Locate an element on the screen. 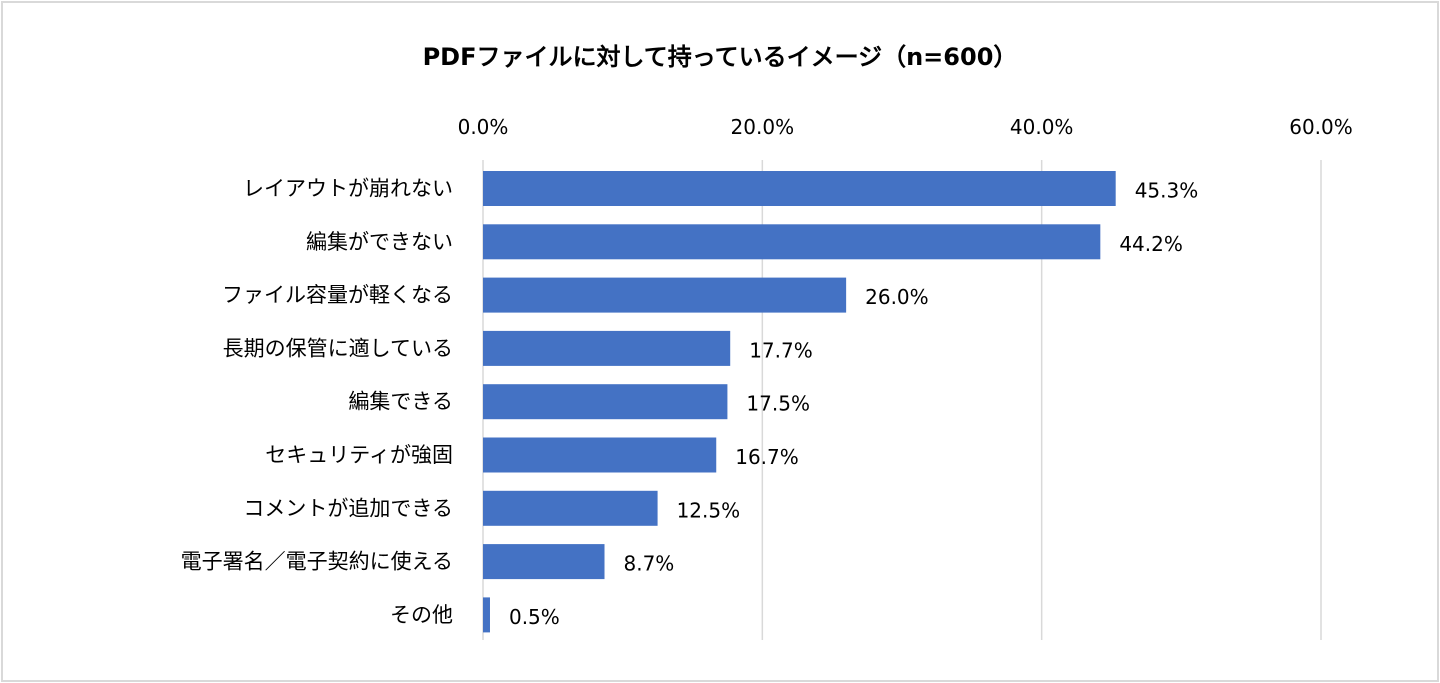 The image size is (1440, 683). x-tick-label: 0.0% is located at coordinates (483, 127).